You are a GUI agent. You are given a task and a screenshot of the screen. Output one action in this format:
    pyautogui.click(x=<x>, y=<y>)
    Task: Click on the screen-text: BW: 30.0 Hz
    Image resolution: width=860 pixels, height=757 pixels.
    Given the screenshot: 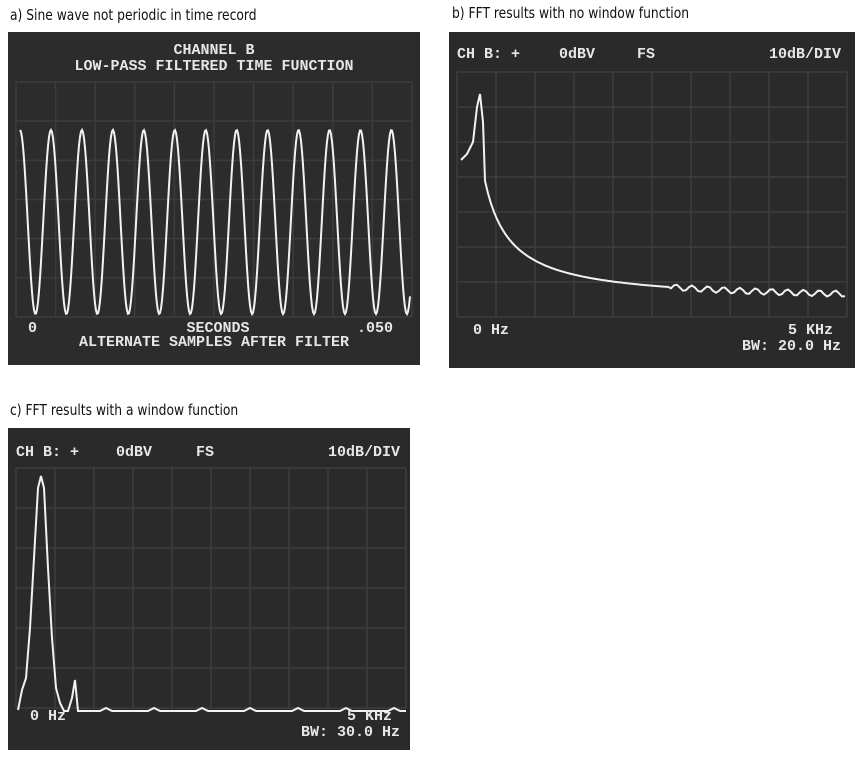 What is the action you would take?
    pyautogui.click(x=350, y=732)
    